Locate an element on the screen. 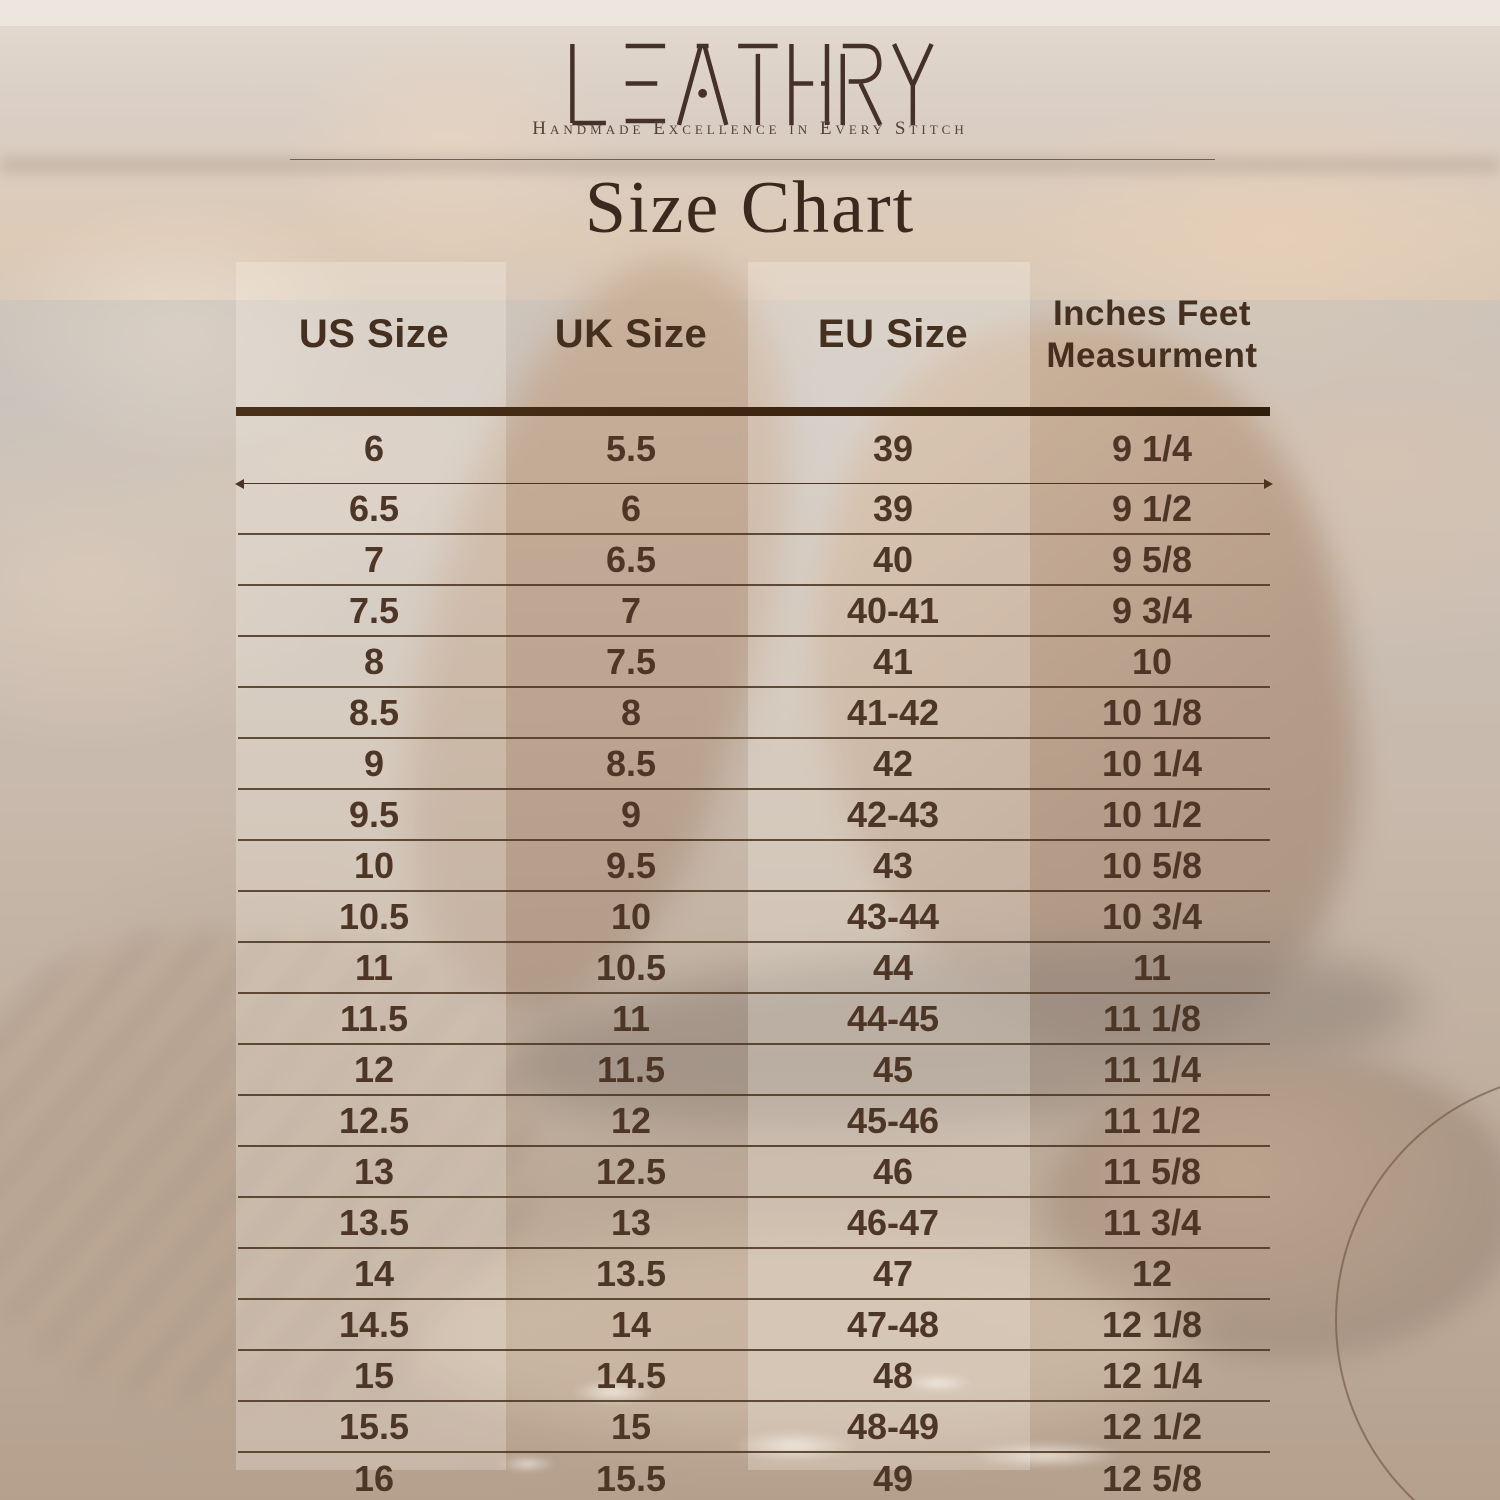 Image resolution: width=1500 pixels, height=1500 pixels. table-cell: 47 is located at coordinates (893, 1273).